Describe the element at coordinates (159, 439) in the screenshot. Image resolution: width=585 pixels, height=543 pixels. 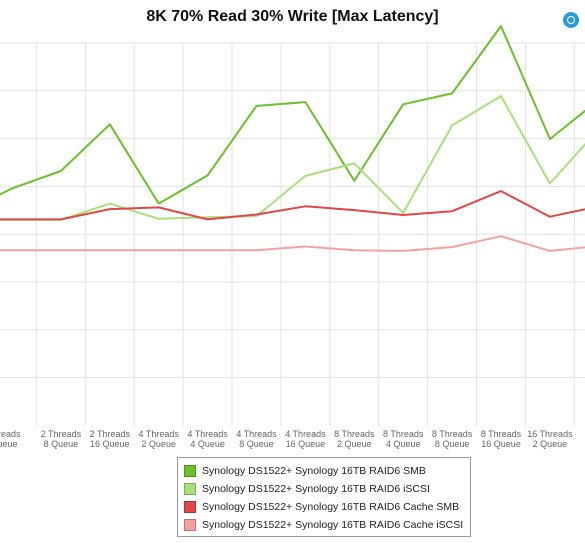
I see `x-tick-label: 4 Threads 2 Queue` at that location.